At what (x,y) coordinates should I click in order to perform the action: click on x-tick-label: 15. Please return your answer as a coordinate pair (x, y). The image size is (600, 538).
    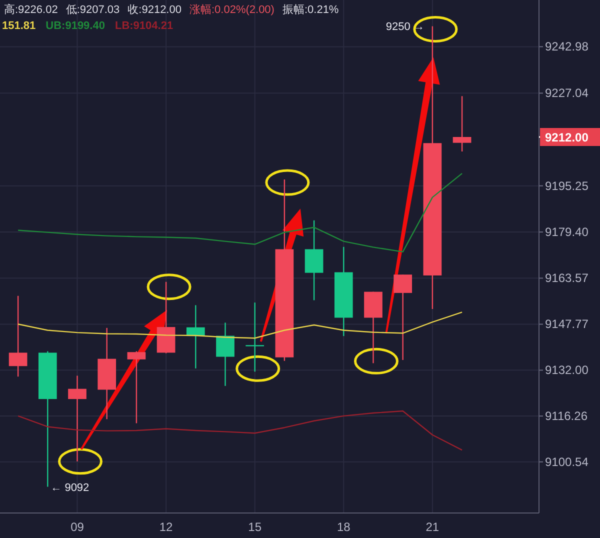
    Looking at the image, I should click on (255, 527).